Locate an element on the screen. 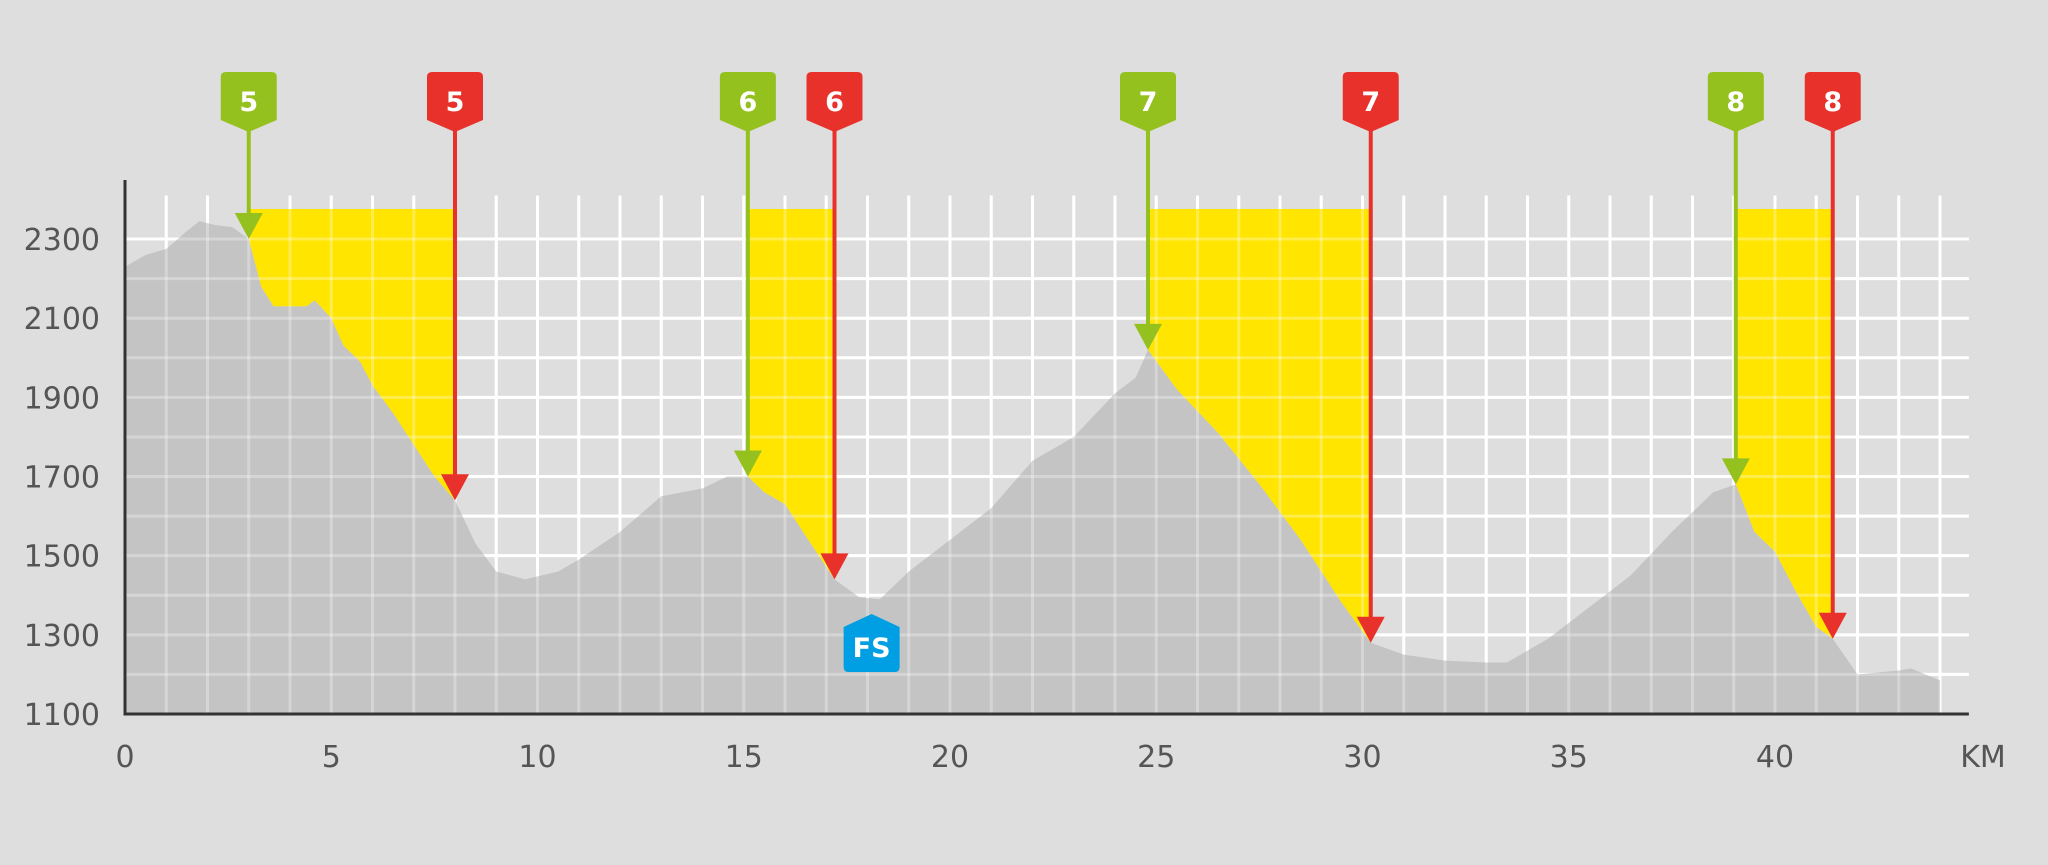 Image resolution: width=2048 pixels, height=865 pixels. end-marker-8: 8 is located at coordinates (1832, 355).